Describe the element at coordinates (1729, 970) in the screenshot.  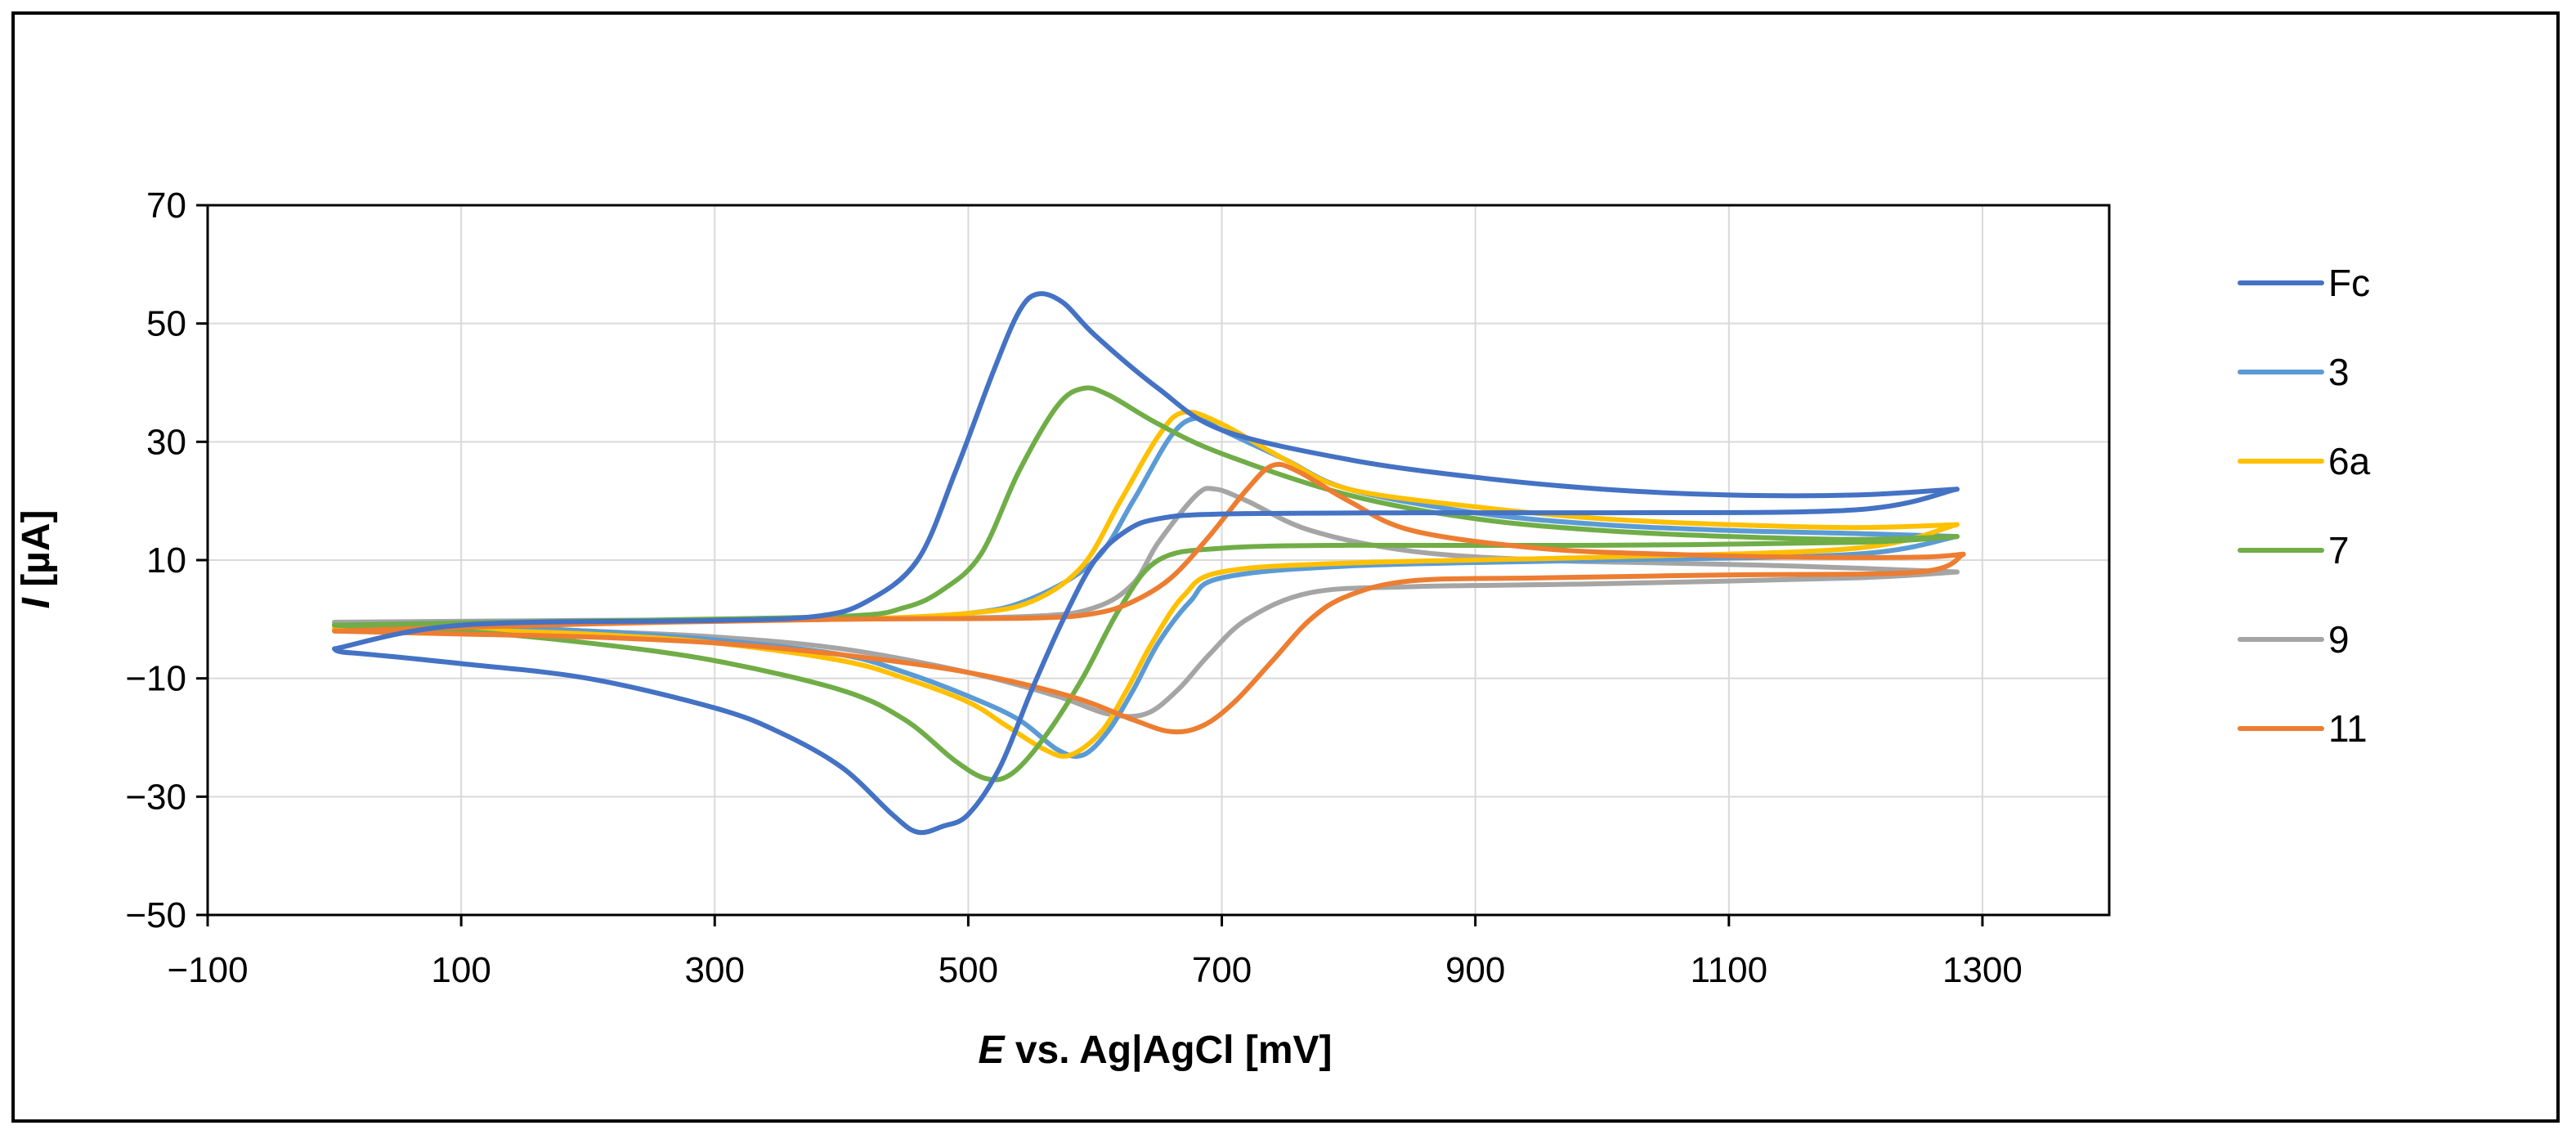
I see `x-tick-label: 1100` at that location.